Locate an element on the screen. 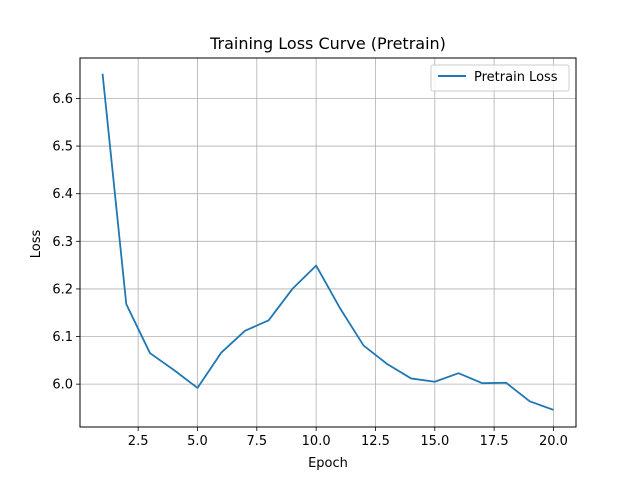 This screenshot has width=640, height=480. y-tick-label: 6.1 is located at coordinates (62, 337).